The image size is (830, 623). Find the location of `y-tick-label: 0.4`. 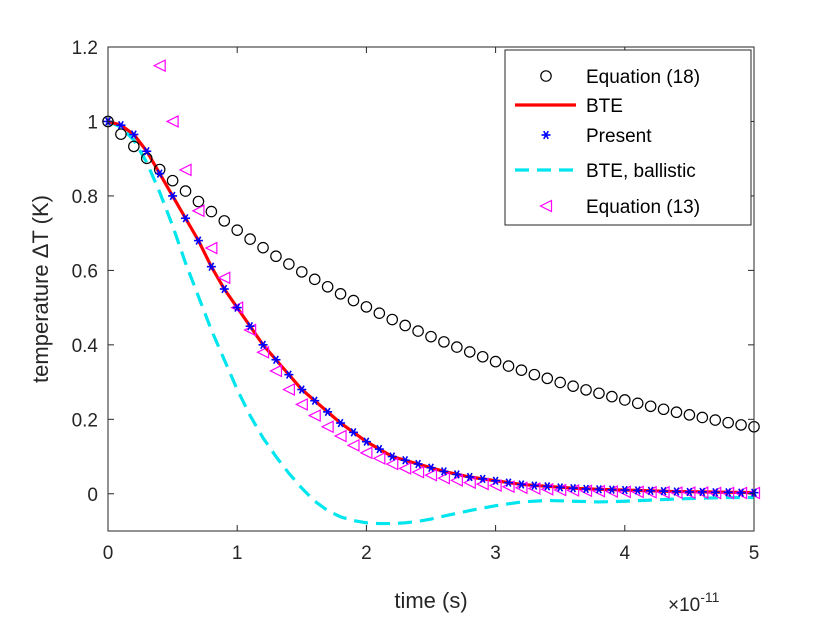

y-tick-label: 0.4 is located at coordinates (85, 346).